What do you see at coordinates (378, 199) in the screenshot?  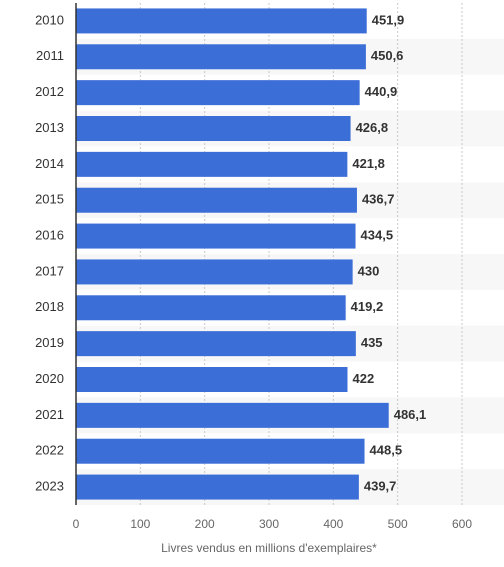 I see `data-label: 436,7` at bounding box center [378, 199].